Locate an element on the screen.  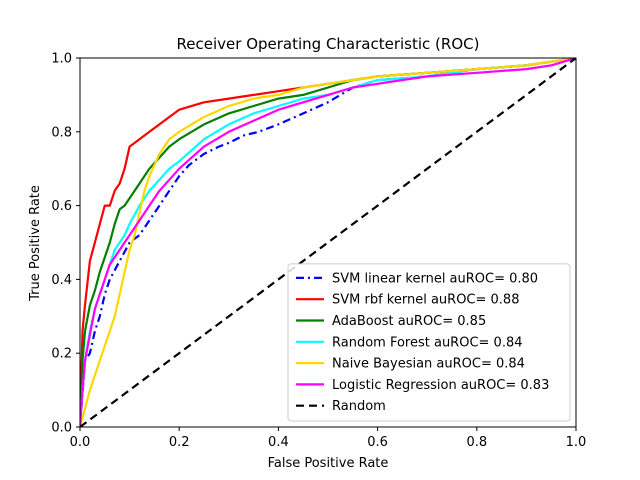
legend-box is located at coordinates (429, 342).